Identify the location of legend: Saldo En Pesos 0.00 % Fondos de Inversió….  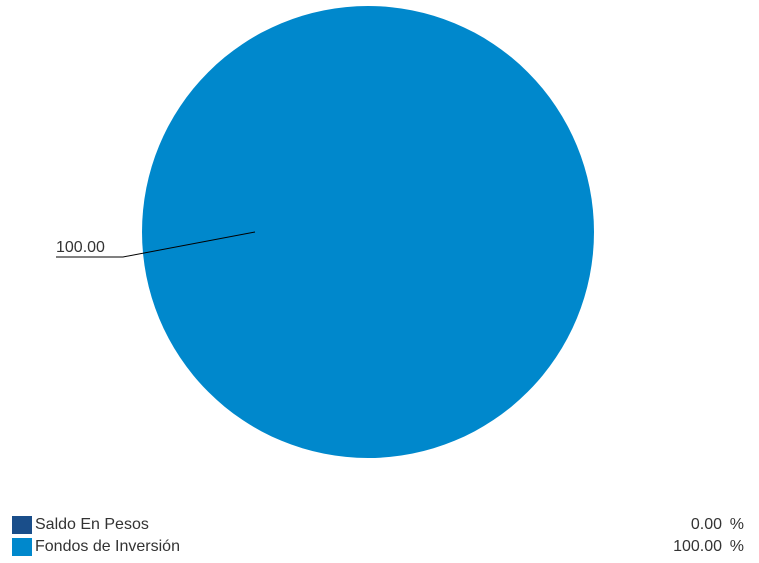
(378, 536).